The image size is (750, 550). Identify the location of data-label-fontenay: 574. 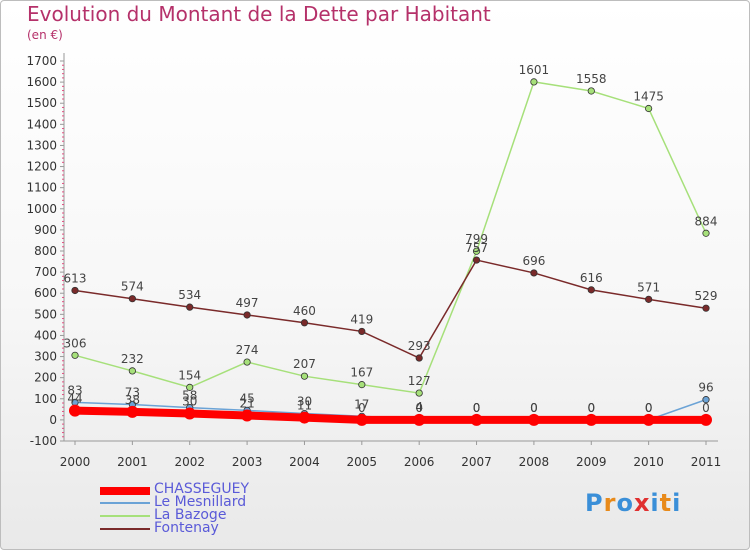
(132, 287).